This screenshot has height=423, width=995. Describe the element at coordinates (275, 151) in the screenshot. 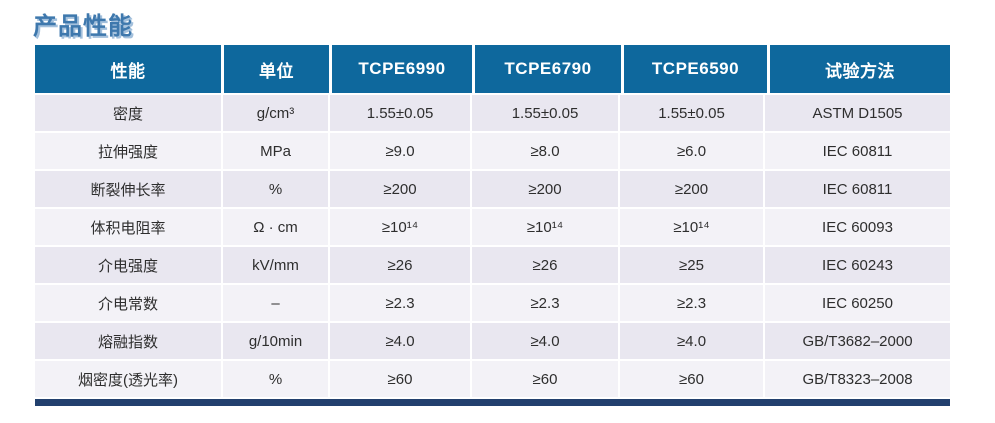

I see `table-cell: MPa` at that location.